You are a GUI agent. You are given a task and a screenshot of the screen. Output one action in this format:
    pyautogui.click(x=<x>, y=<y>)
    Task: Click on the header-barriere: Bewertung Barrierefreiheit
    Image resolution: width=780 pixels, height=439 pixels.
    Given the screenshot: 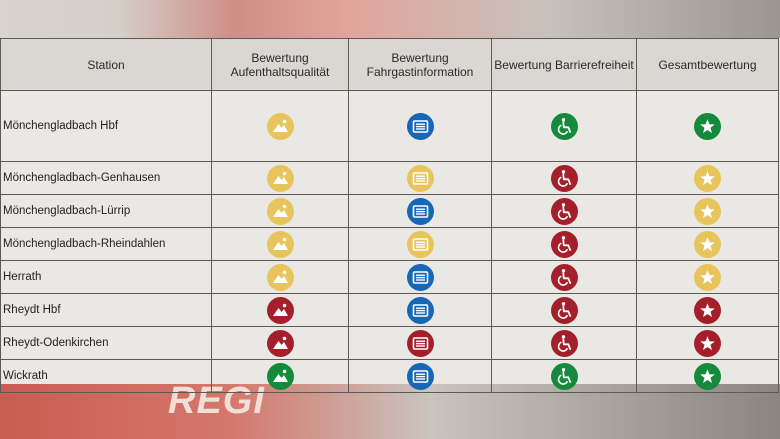 What is the action you would take?
    pyautogui.click(x=564, y=64)
    